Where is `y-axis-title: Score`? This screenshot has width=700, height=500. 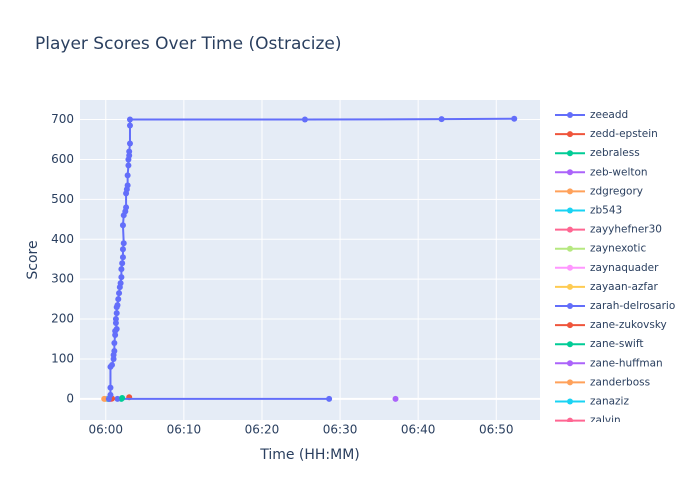 y-axis-title: Score is located at coordinates (33, 259).